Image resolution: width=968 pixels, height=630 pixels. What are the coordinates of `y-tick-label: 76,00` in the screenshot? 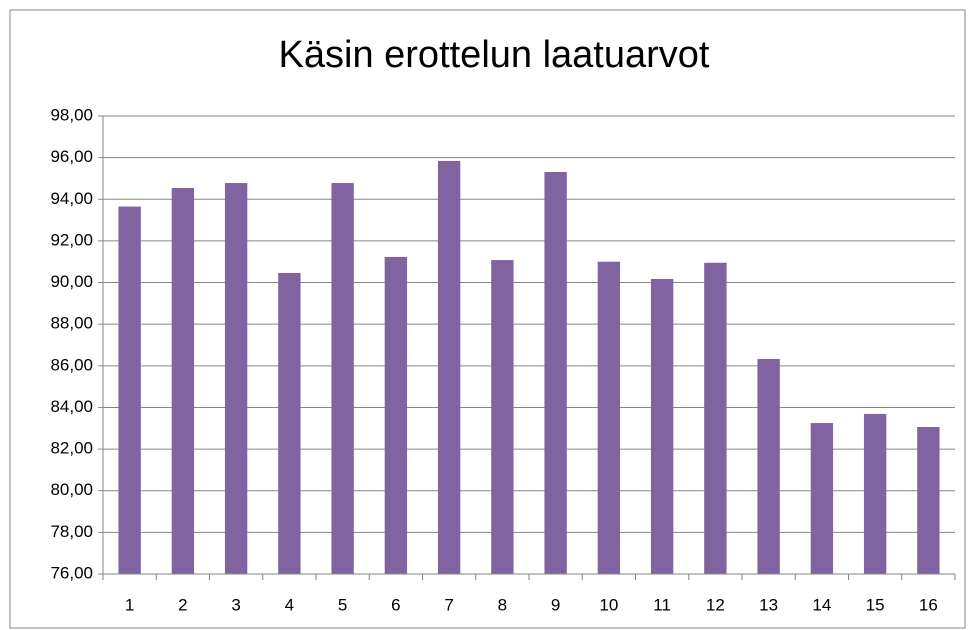 It's located at (71, 572).